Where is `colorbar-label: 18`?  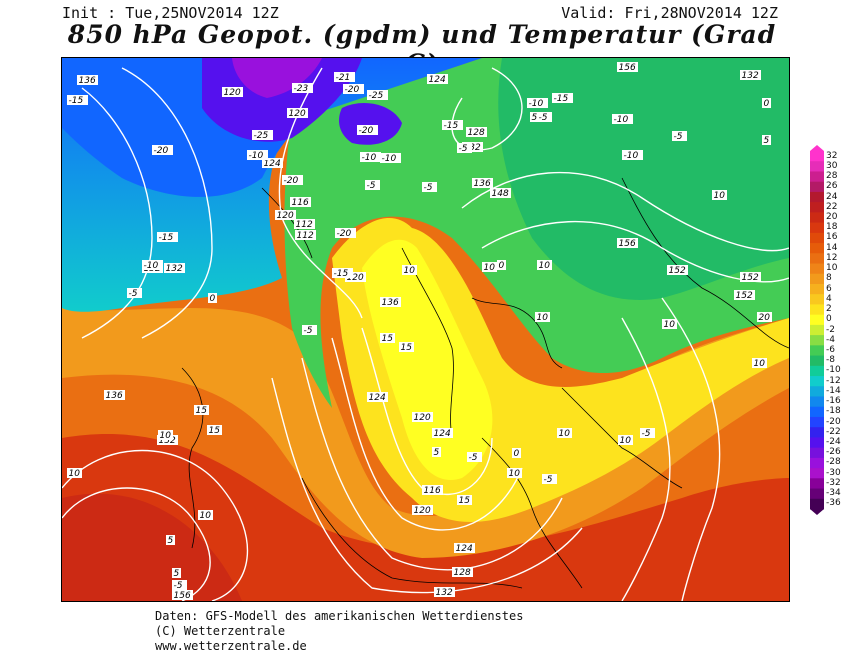 colorbar-label: 18 is located at coordinates (832, 227).